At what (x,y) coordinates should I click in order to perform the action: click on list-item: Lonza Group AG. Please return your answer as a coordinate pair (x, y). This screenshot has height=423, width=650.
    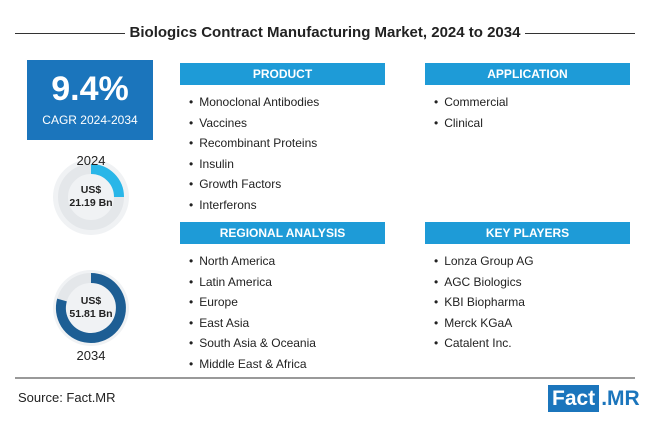
    Looking at the image, I should click on (483, 261).